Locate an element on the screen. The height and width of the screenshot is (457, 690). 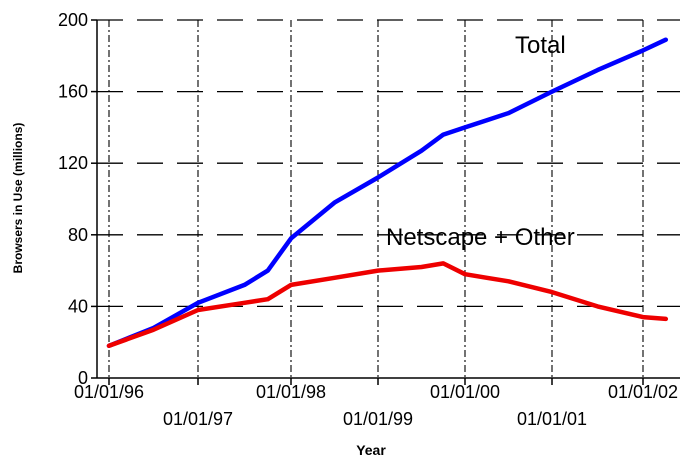
x-tick-label: 01/01/96 is located at coordinates (109, 392).